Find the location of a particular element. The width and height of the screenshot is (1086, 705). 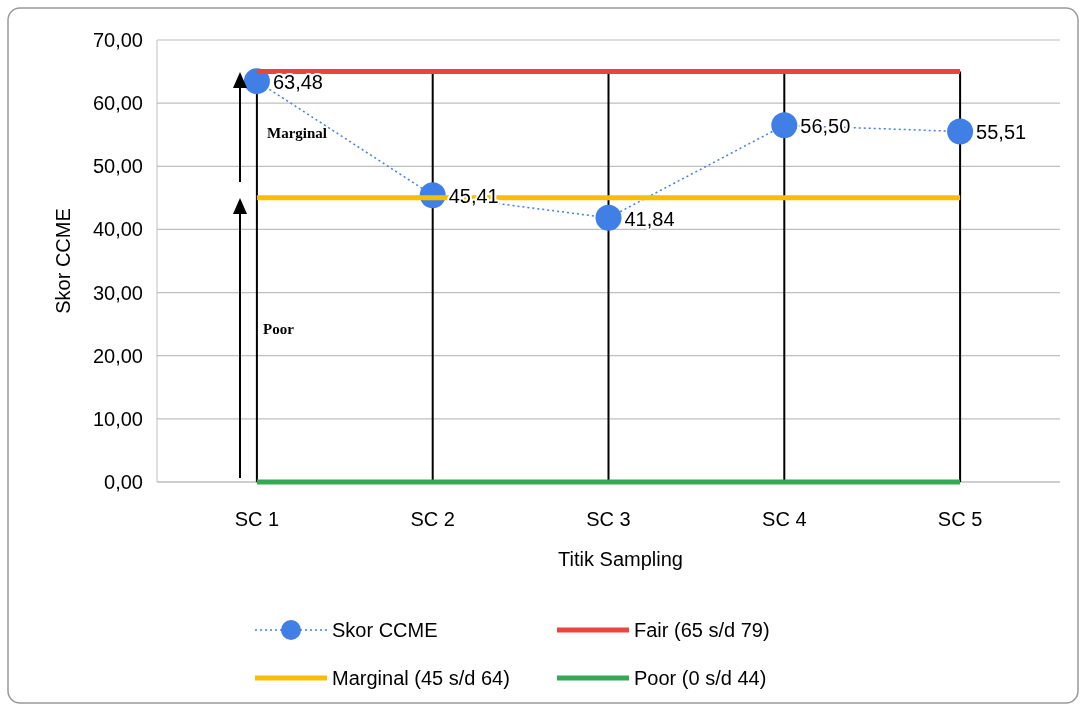

x-tick-label: SC 4 is located at coordinates (784, 519).